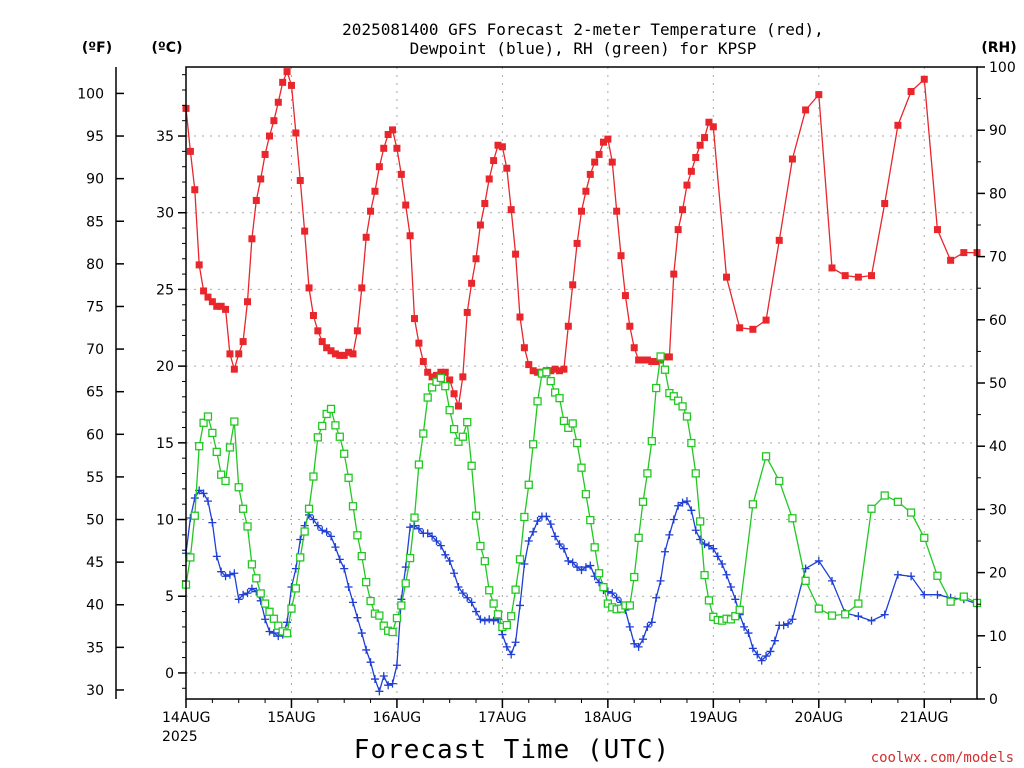 The image size is (1024, 768). What do you see at coordinates (95, 606) in the screenshot?
I see `fahrenheit-tick-label: 40` at bounding box center [95, 606].